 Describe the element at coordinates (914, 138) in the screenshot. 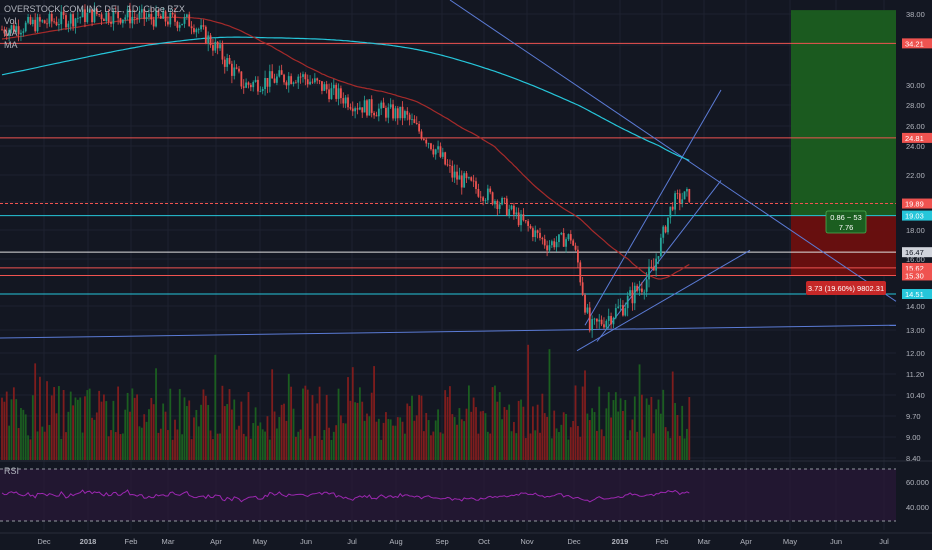

I see `level-tag-label: 24.81` at that location.